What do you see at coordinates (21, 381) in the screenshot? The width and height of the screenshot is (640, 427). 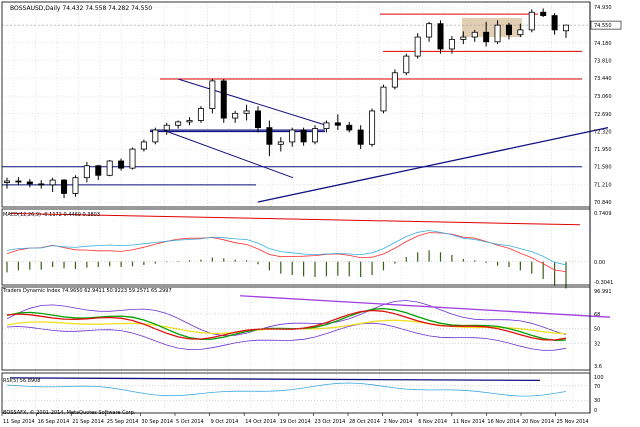 I see `rsi-label: RSI(5) 56.8908` at bounding box center [21, 381].